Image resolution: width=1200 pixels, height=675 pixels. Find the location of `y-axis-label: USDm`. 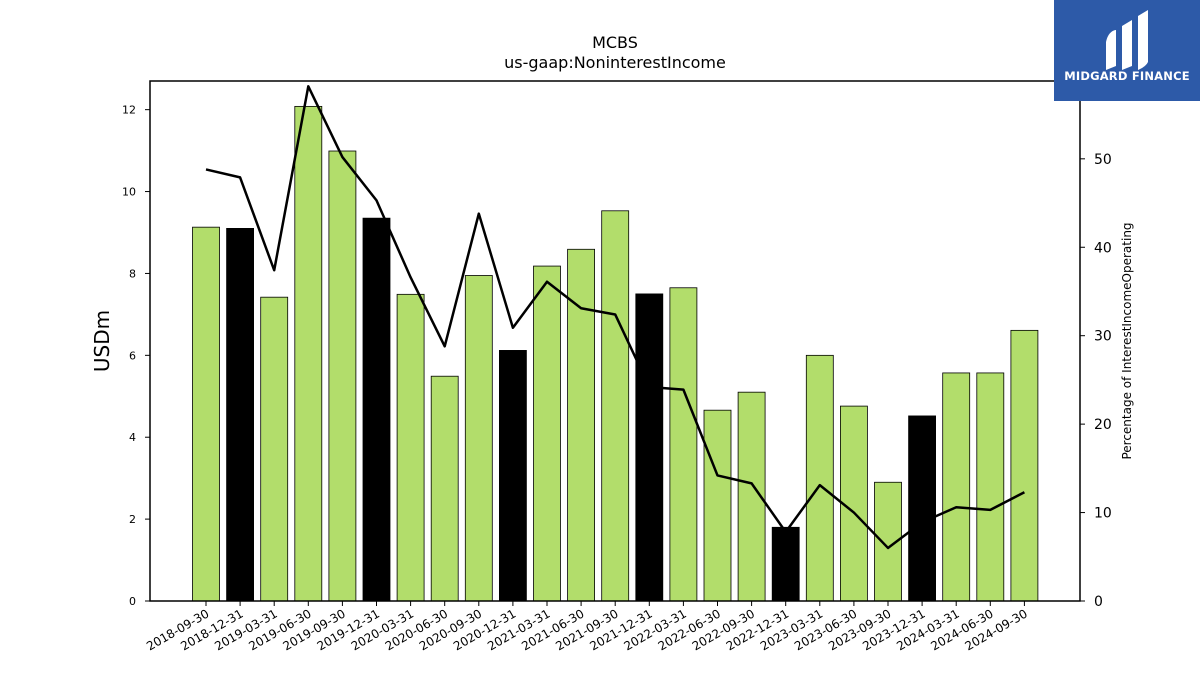

y-axis-label: USDm is located at coordinates (102, 341).